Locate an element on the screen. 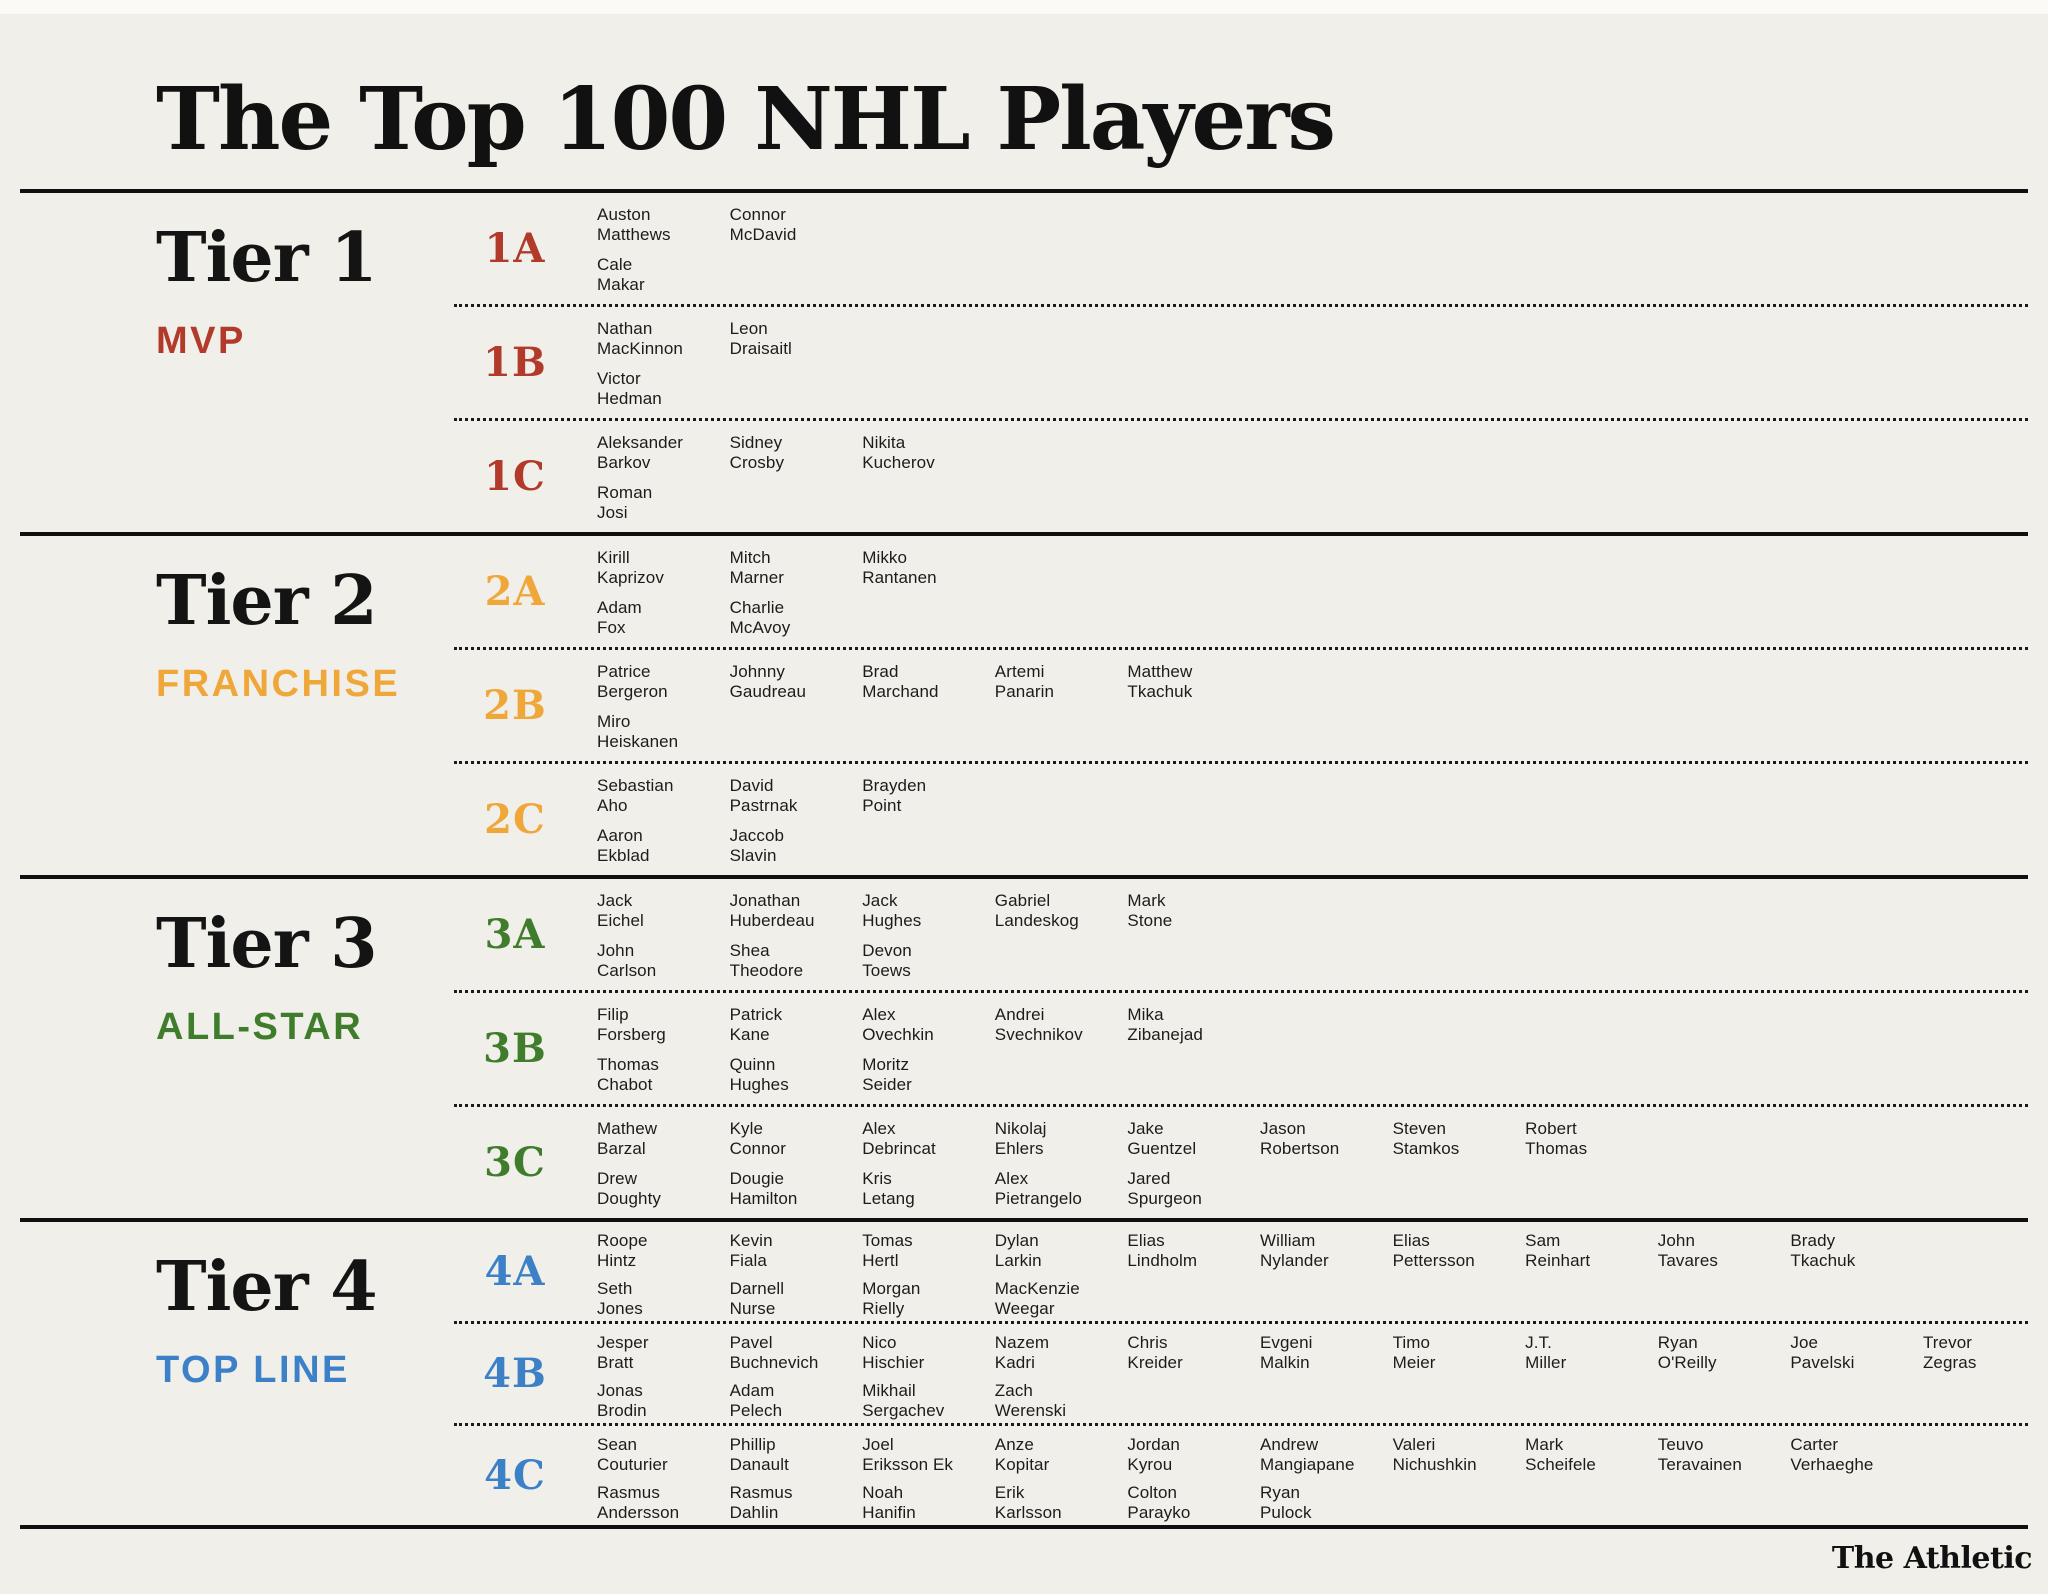 The height and width of the screenshot is (1594, 2048). player-first-name: Valeri is located at coordinates (1414, 1444).